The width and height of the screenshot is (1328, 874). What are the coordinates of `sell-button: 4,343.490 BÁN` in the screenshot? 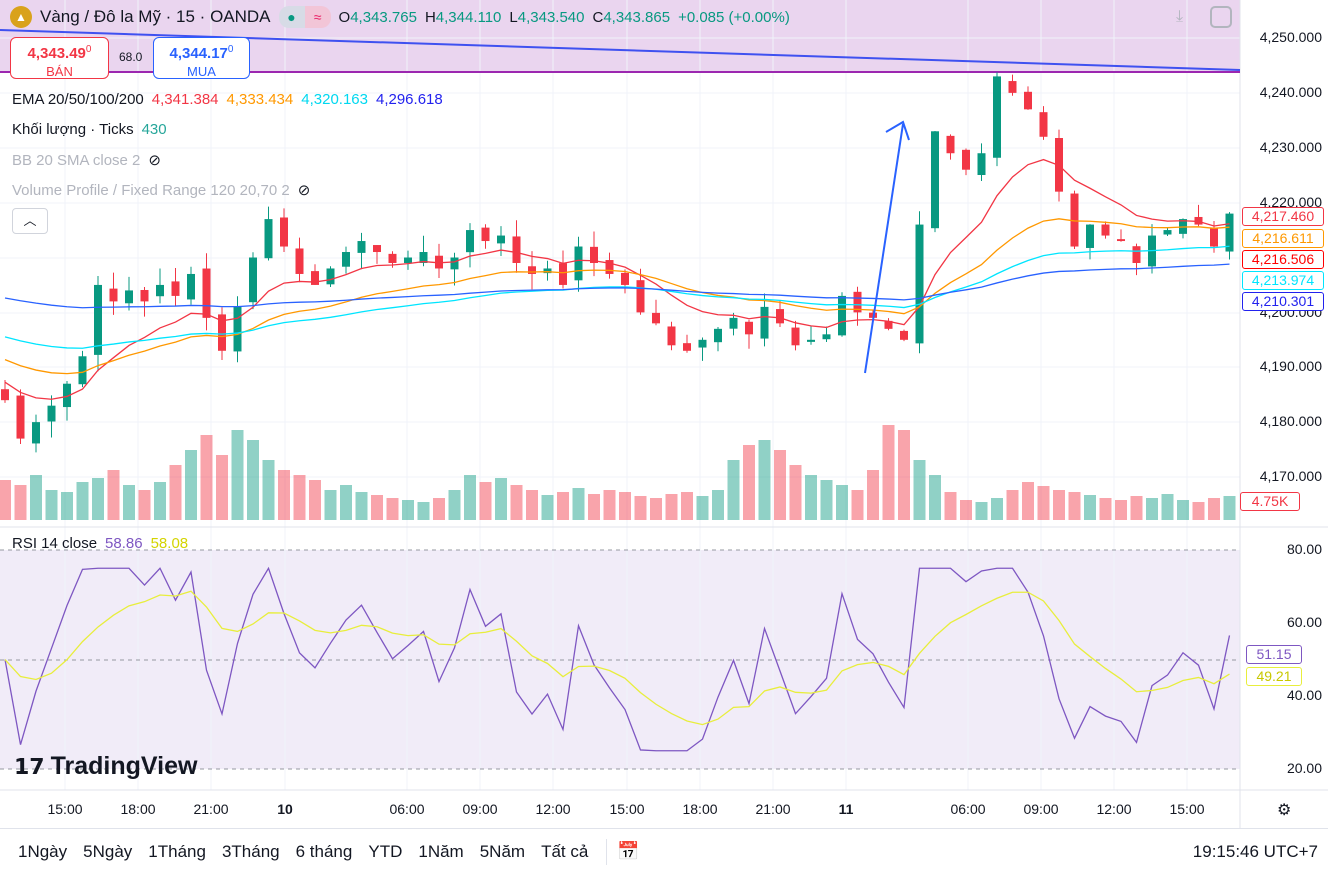 It's located at (59, 58).